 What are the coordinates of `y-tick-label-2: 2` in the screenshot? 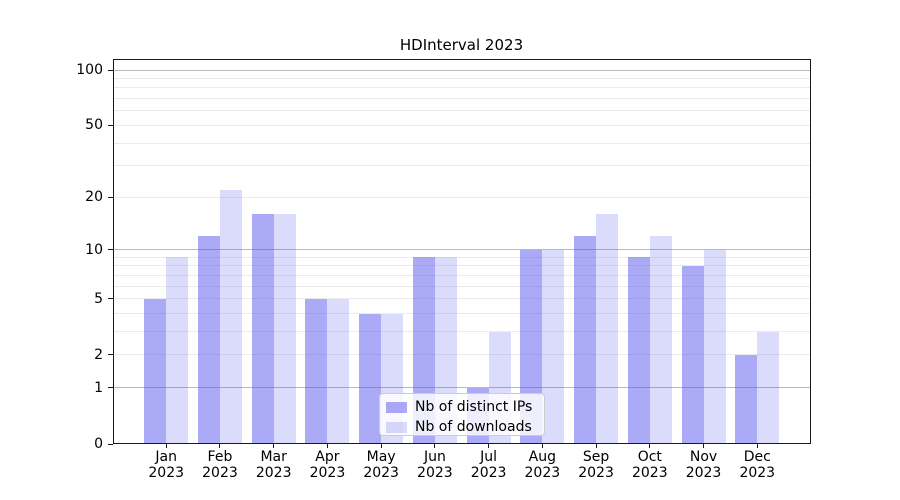 It's located at (98, 354).